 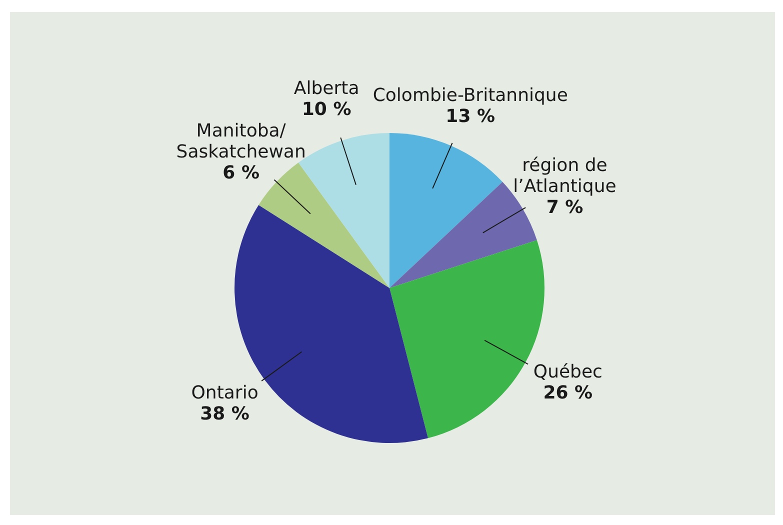 I want to click on data-label: 6 %, so click(x=241, y=173).